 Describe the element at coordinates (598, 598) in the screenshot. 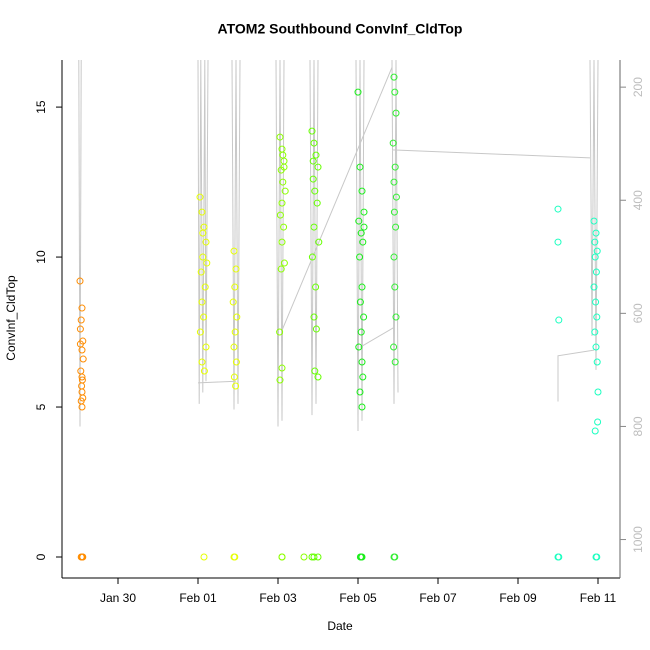

I see `x-tick-label: Feb 11` at that location.